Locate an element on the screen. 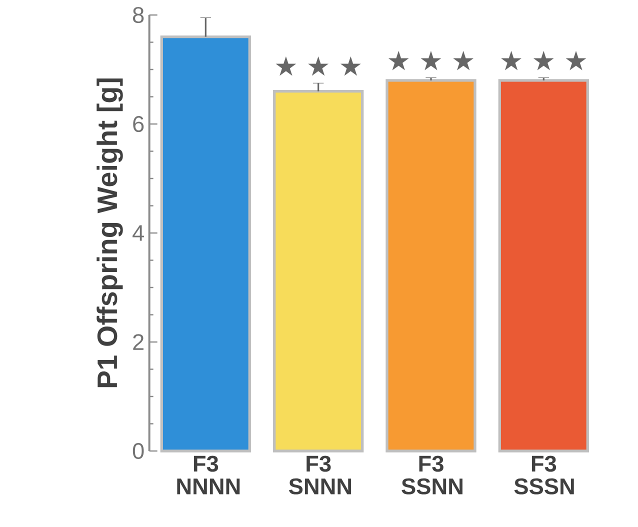 The height and width of the screenshot is (527, 638). y-tick-label: 6 is located at coordinates (138, 124).